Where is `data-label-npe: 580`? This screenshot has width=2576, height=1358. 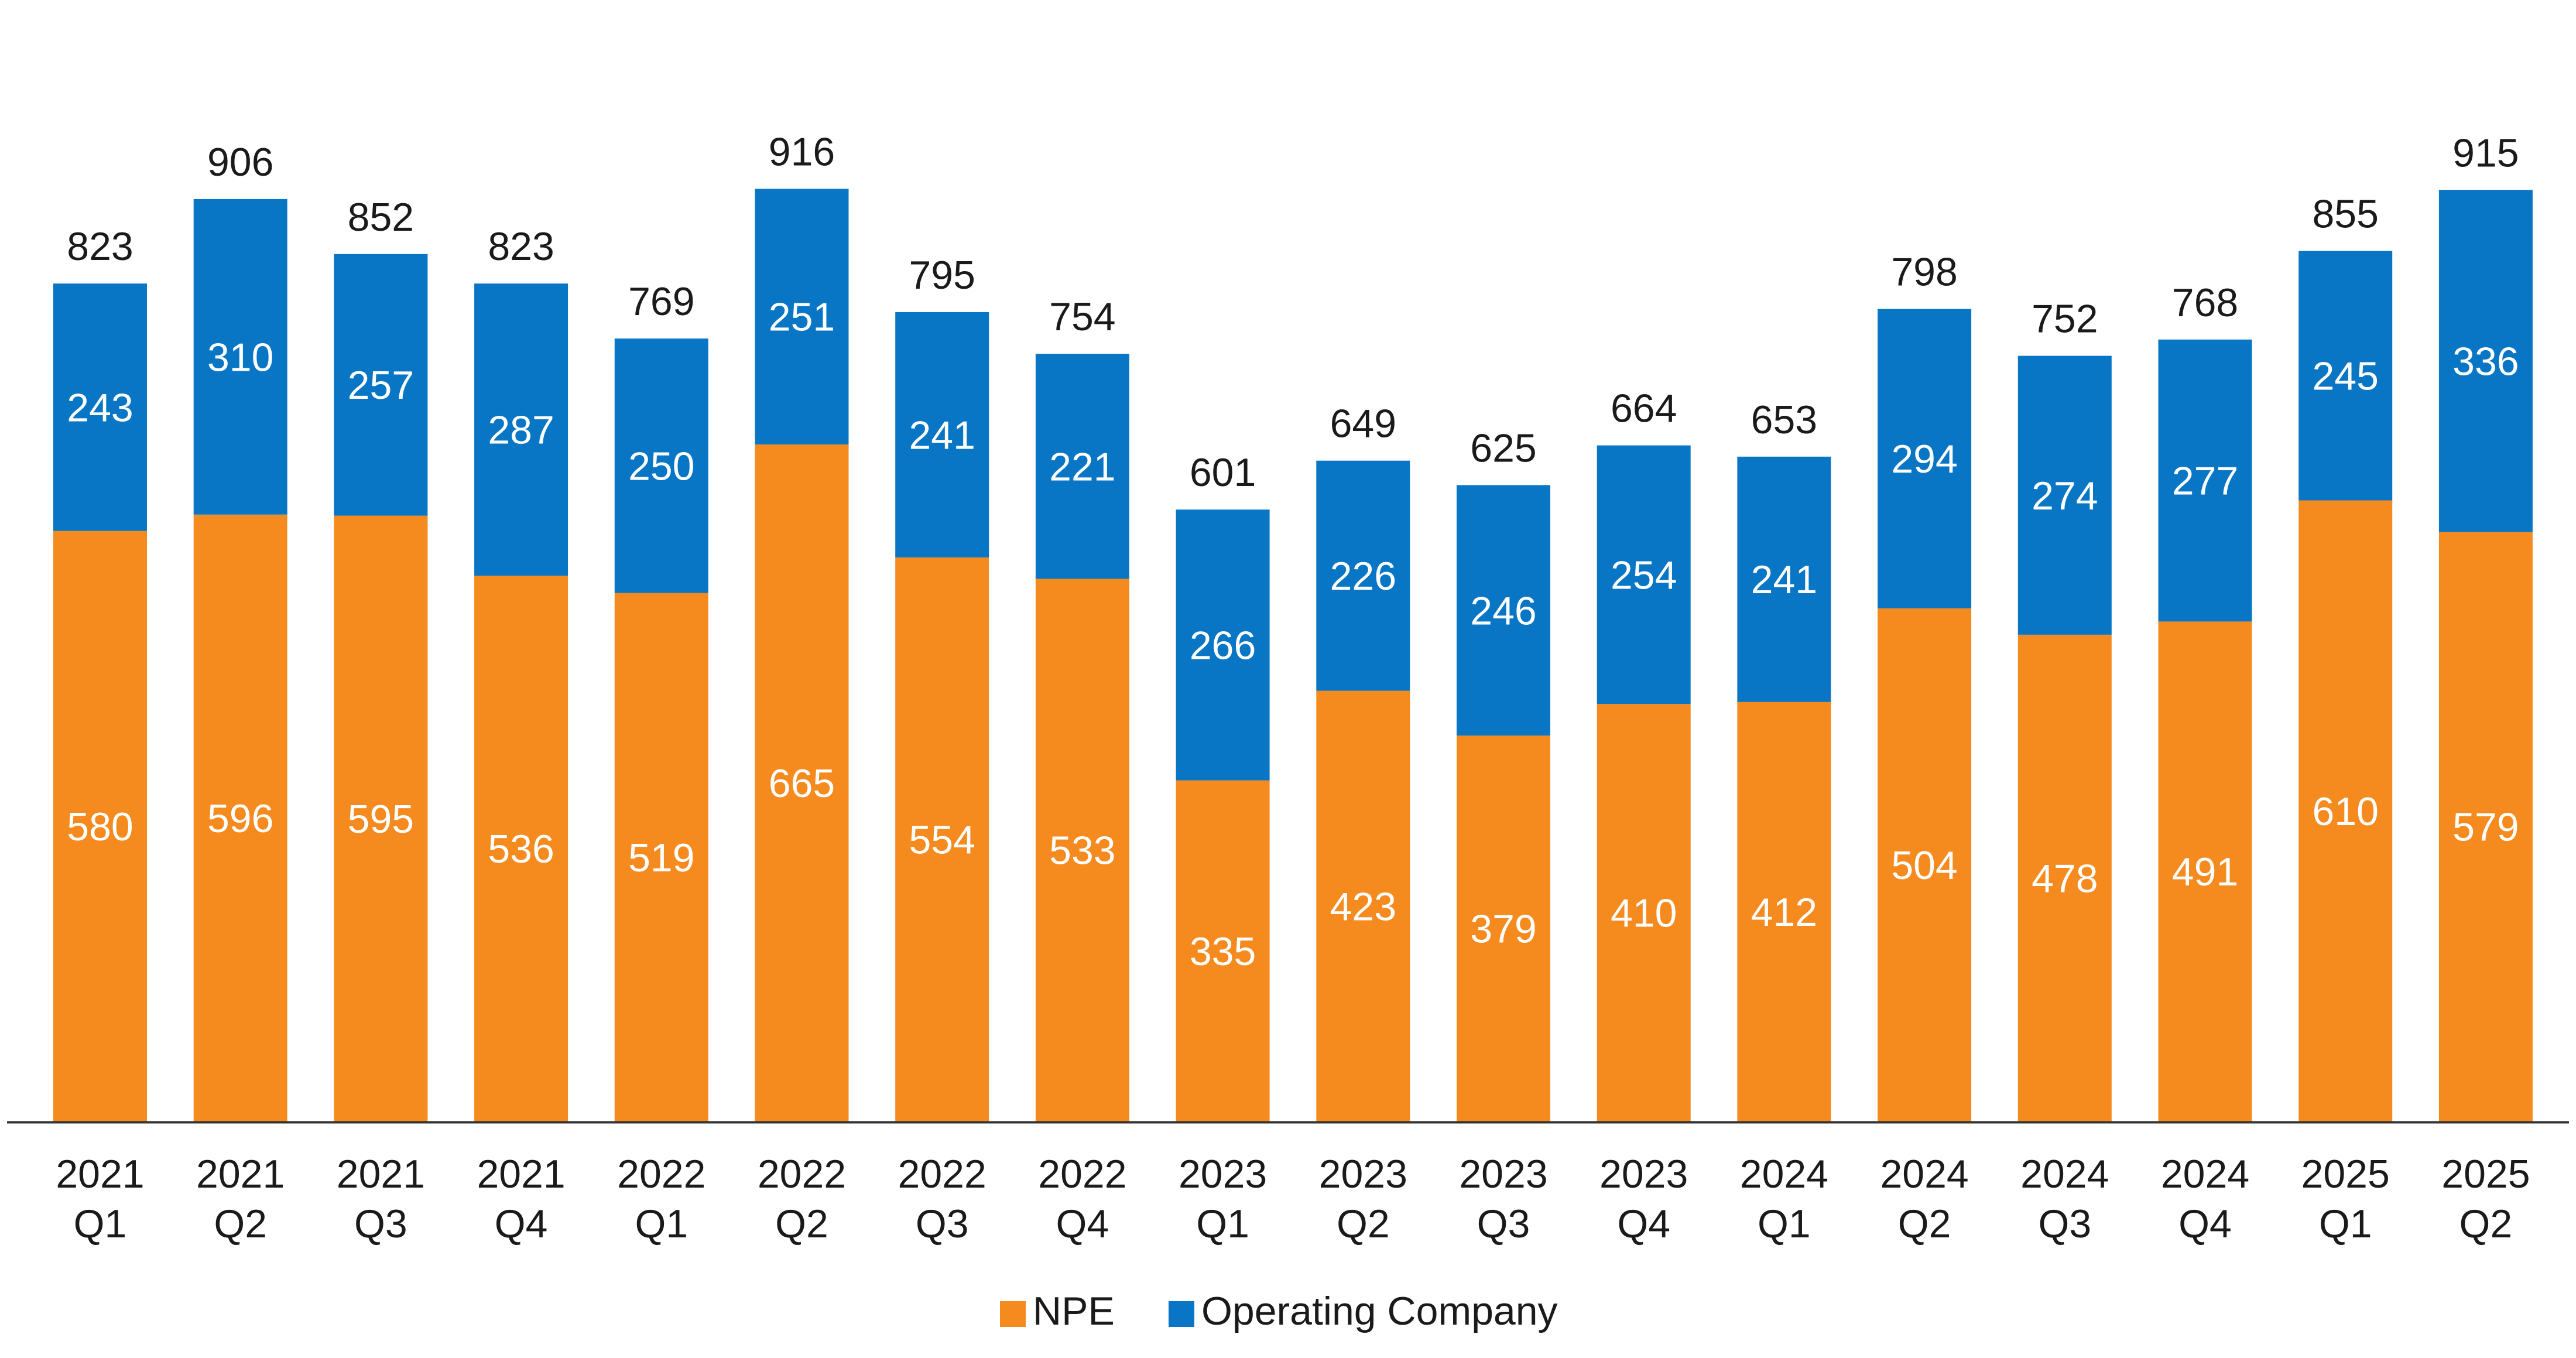
data-label-npe: 580 is located at coordinates (100, 827).